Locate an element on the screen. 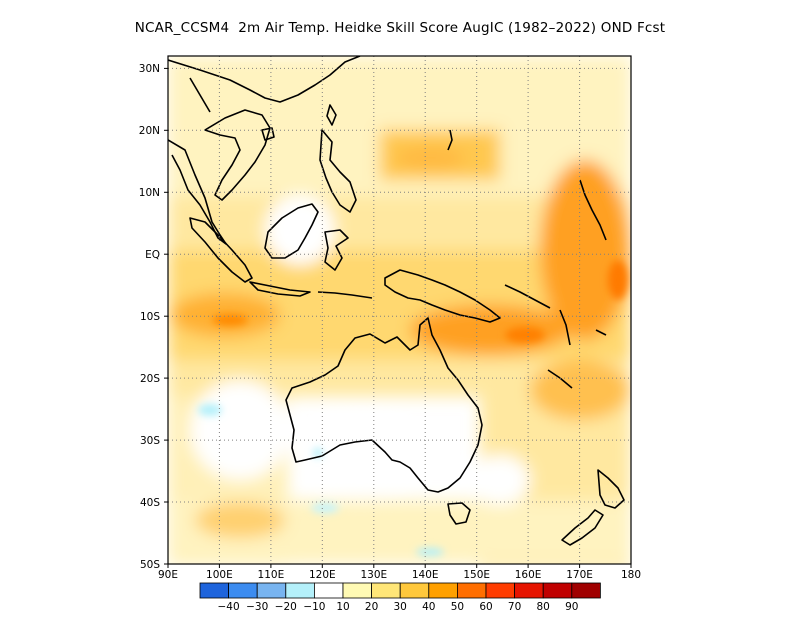  lat-label: 10S is located at coordinates (150, 317).